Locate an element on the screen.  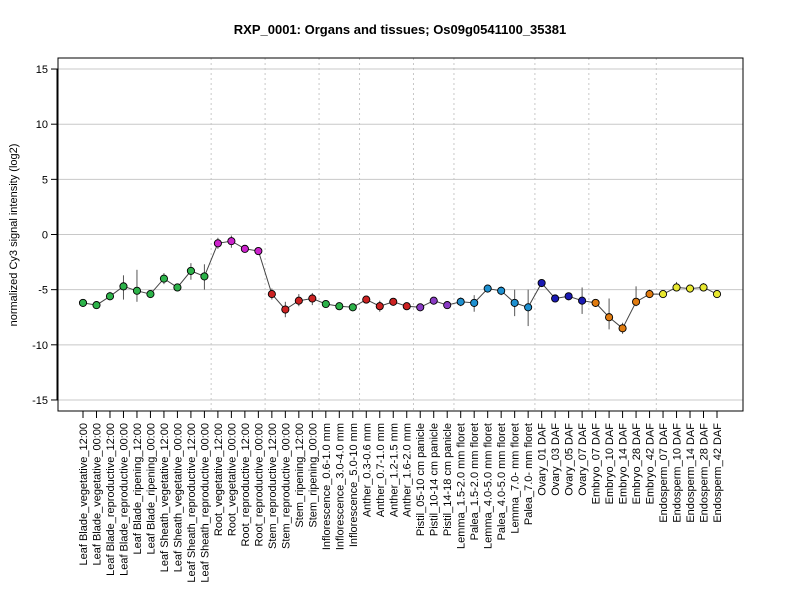
x-tick-label: Pistil_05-10 cm panicle is located at coordinates (421, 479).